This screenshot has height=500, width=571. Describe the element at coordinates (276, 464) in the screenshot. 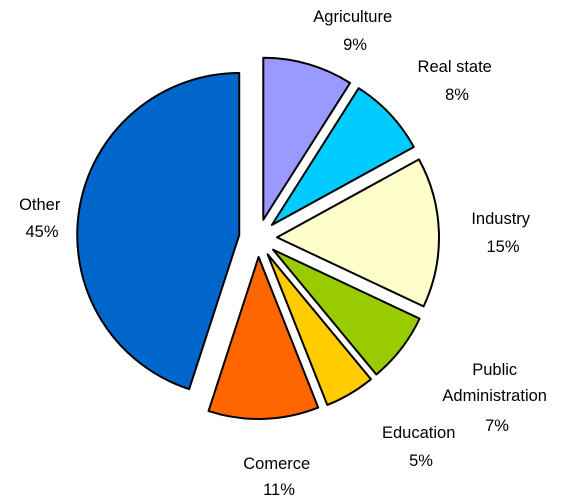

I see `label-comerce-name: Comerce` at that location.